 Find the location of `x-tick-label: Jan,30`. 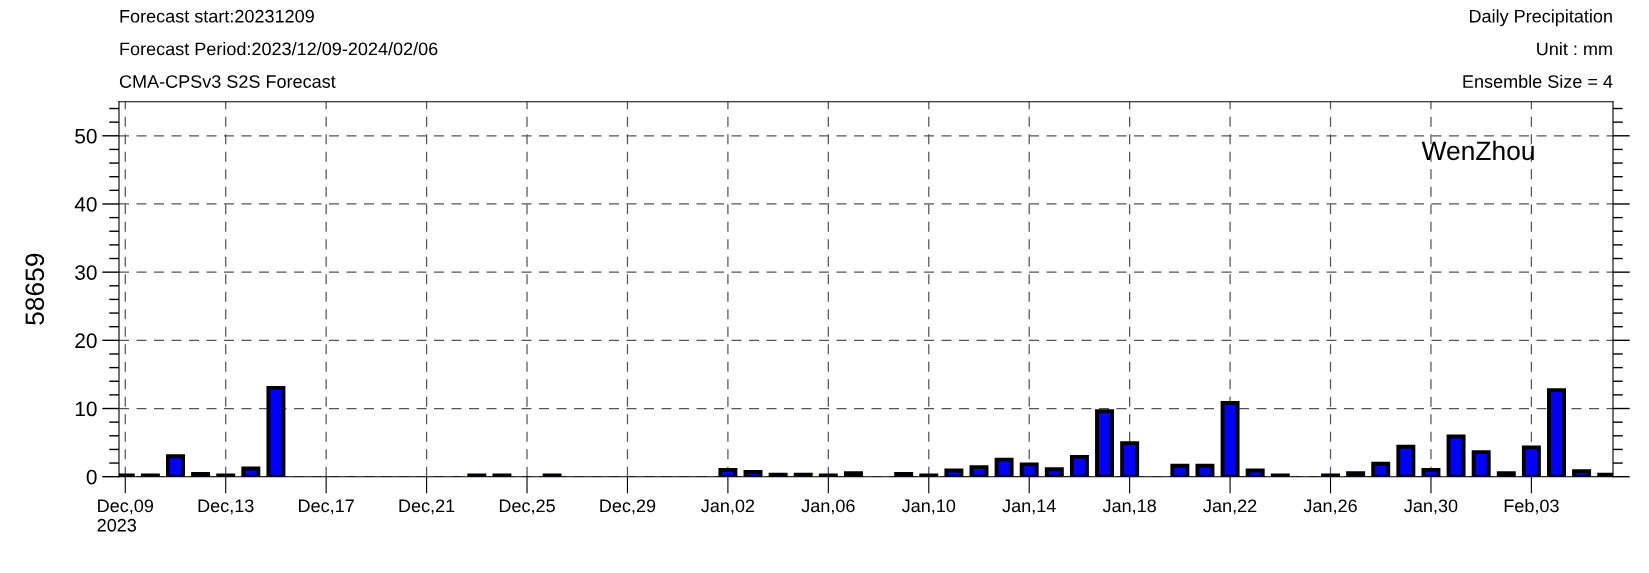

x-tick-label: Jan,30 is located at coordinates (1431, 507).